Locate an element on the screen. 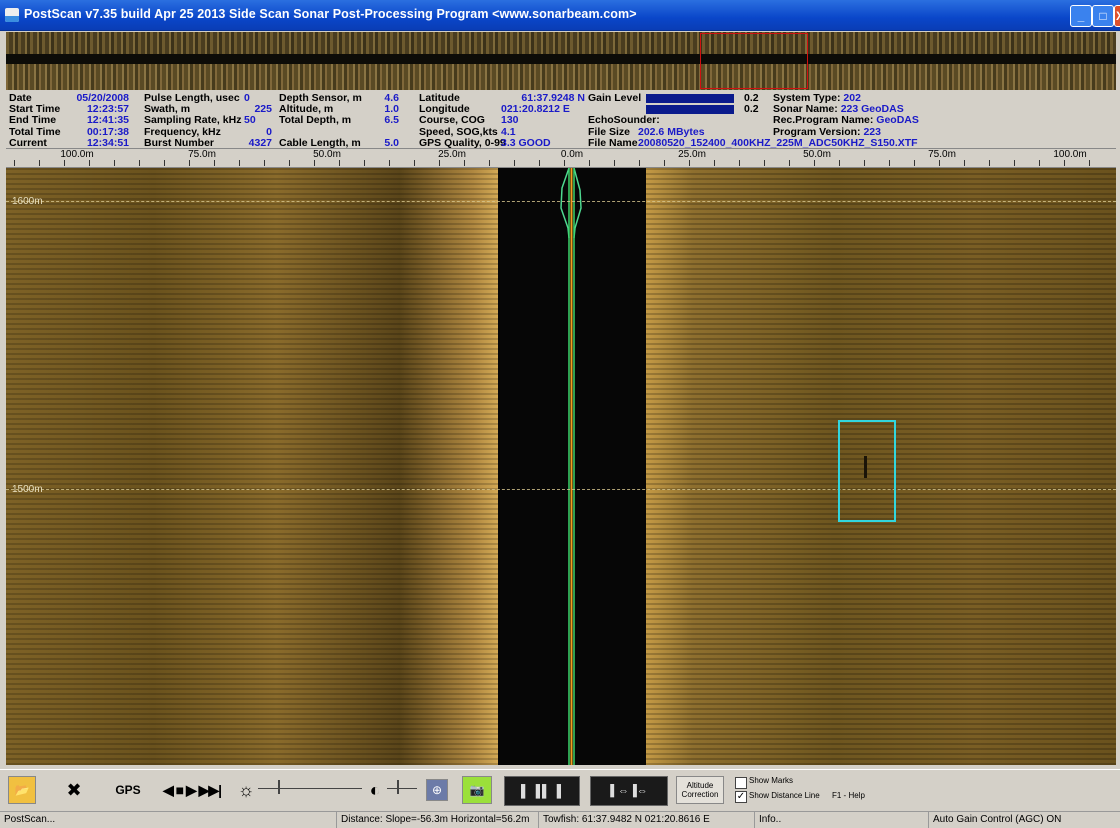  brightness-slider is located at coordinates (310, 788).